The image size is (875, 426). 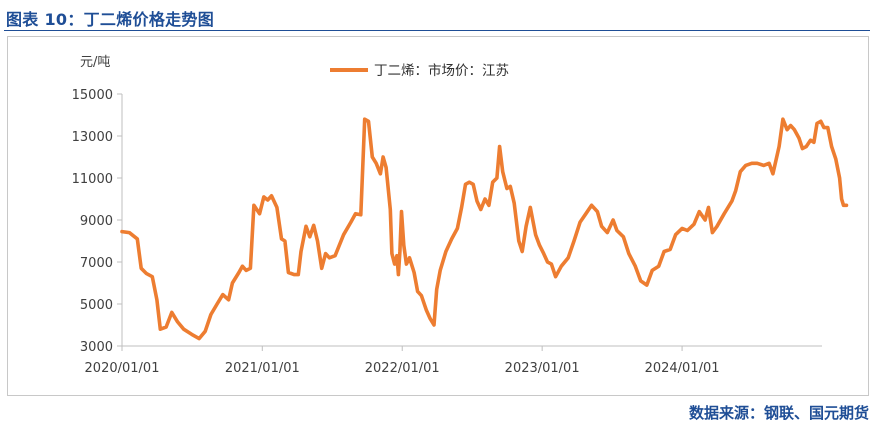 I want to click on y-tick-label: 7000, so click(x=96, y=263).